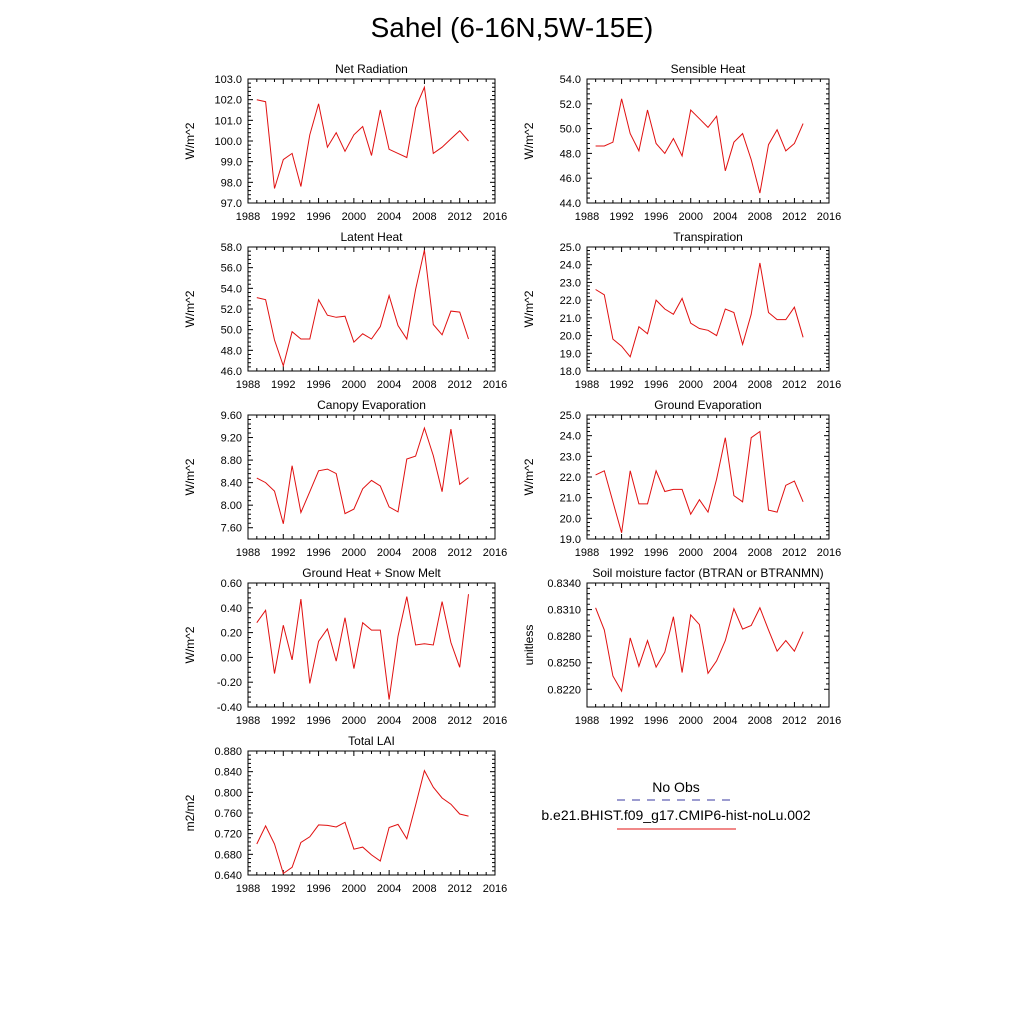 The width and height of the screenshot is (1024, 1024). Describe the element at coordinates (231, 529) in the screenshot. I see `y-tick-label: 7.60` at that location.